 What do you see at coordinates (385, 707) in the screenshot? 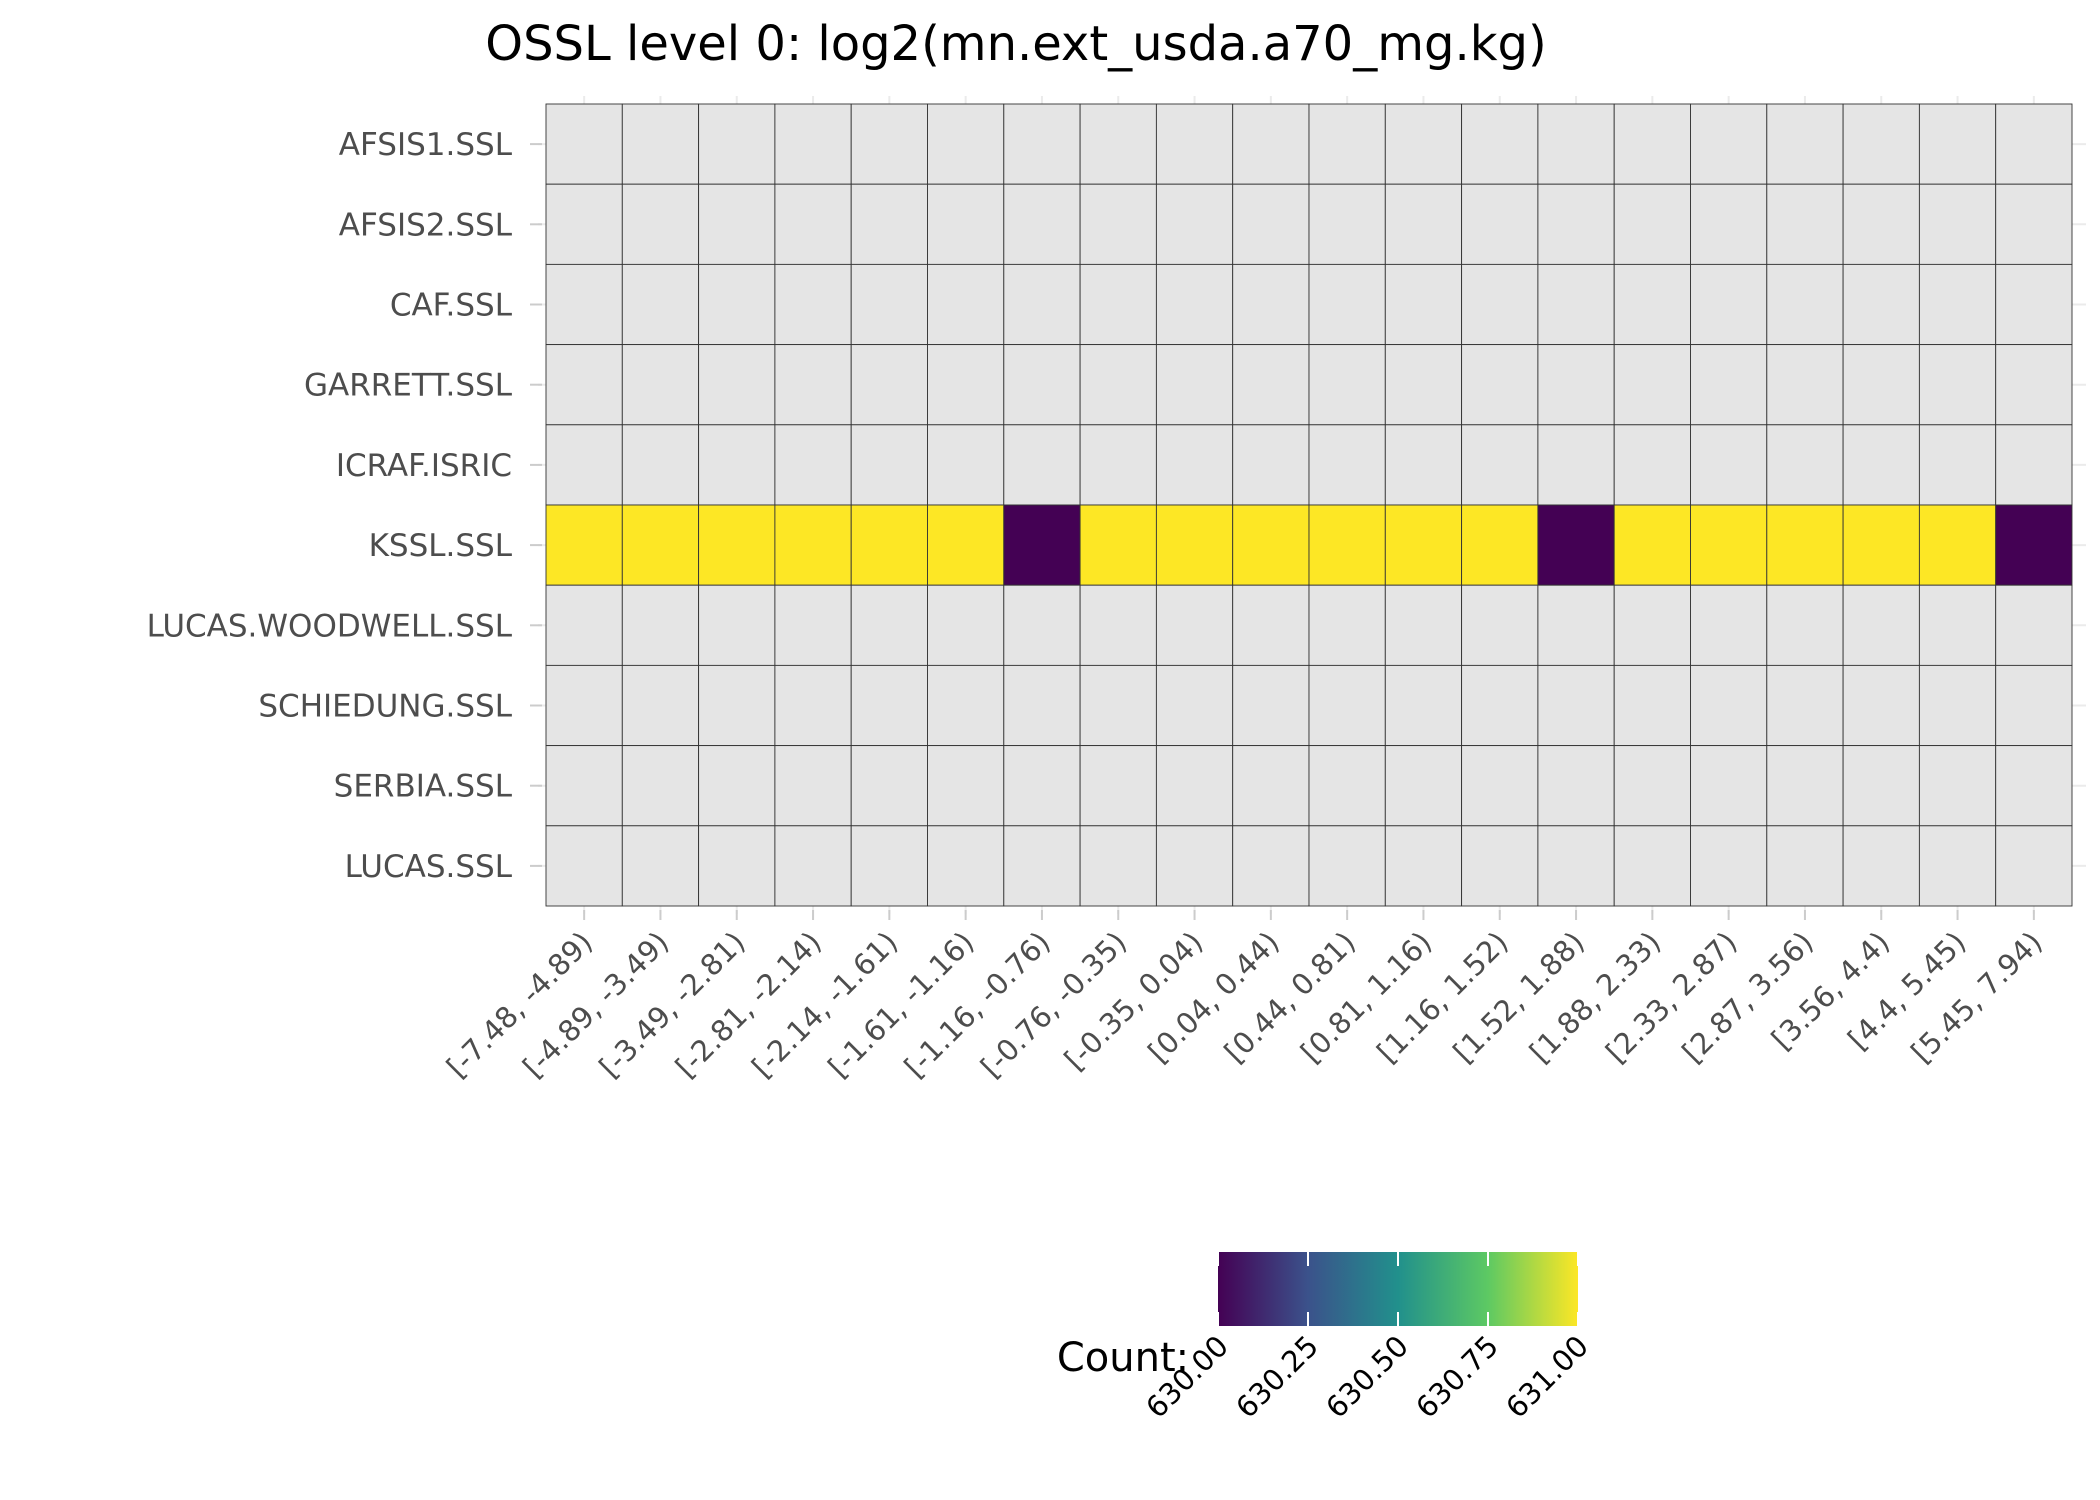
I see `y-tick-label: SCHIEDUNG.SSL` at bounding box center [385, 707].